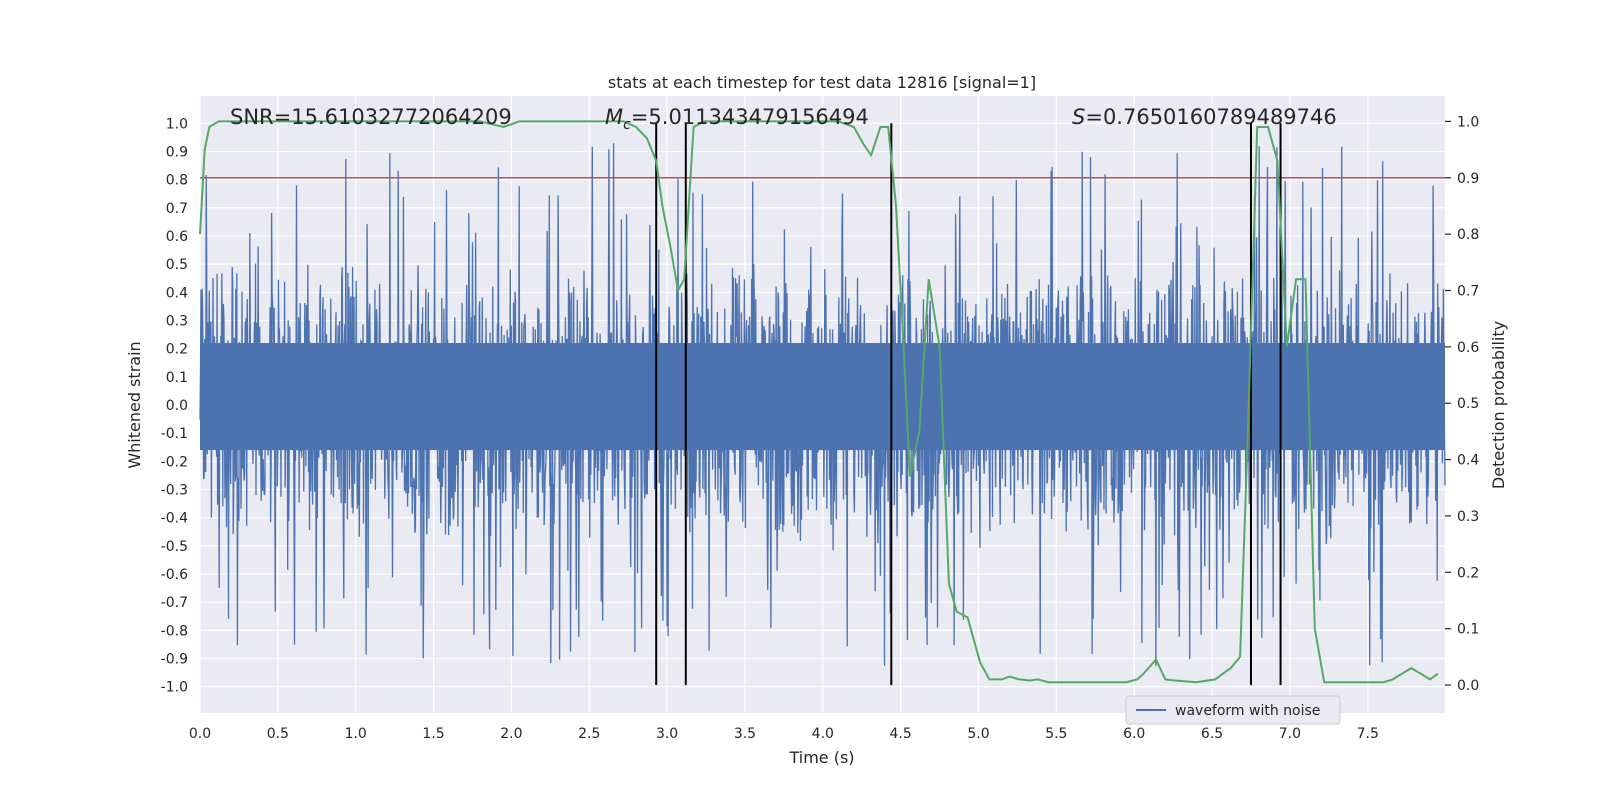  I want to click on x-tick-label: 7.5, so click(1368, 734).